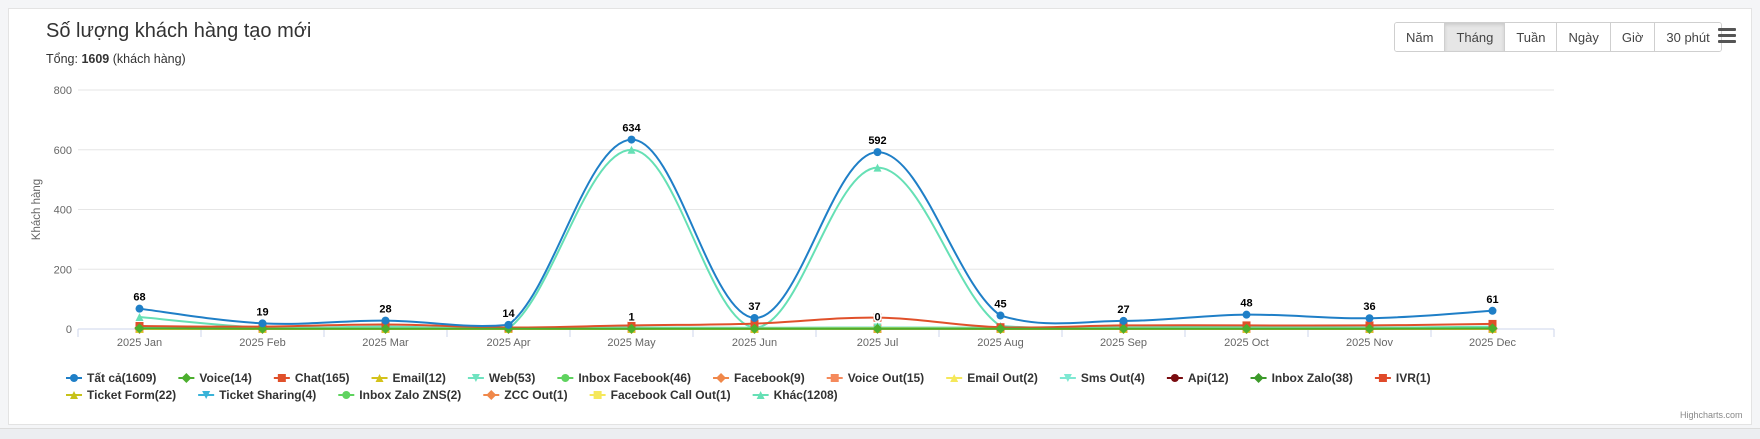 Image resolution: width=1760 pixels, height=439 pixels. What do you see at coordinates (63, 211) in the screenshot?
I see `y-tick-label: 400` at bounding box center [63, 211].